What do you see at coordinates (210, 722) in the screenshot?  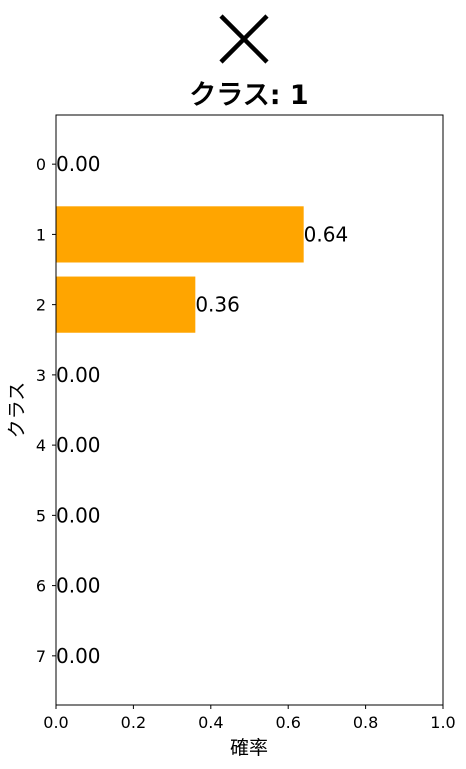 I see `x-tick-label: 0.4` at bounding box center [210, 722].